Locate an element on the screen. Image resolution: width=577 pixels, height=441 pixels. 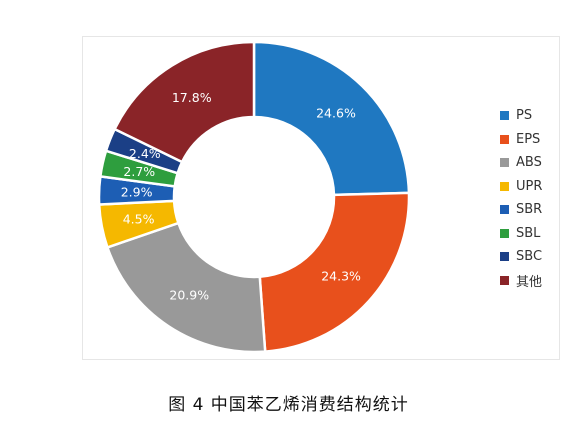
legend-label-sbc: SBC is located at coordinates (529, 257).